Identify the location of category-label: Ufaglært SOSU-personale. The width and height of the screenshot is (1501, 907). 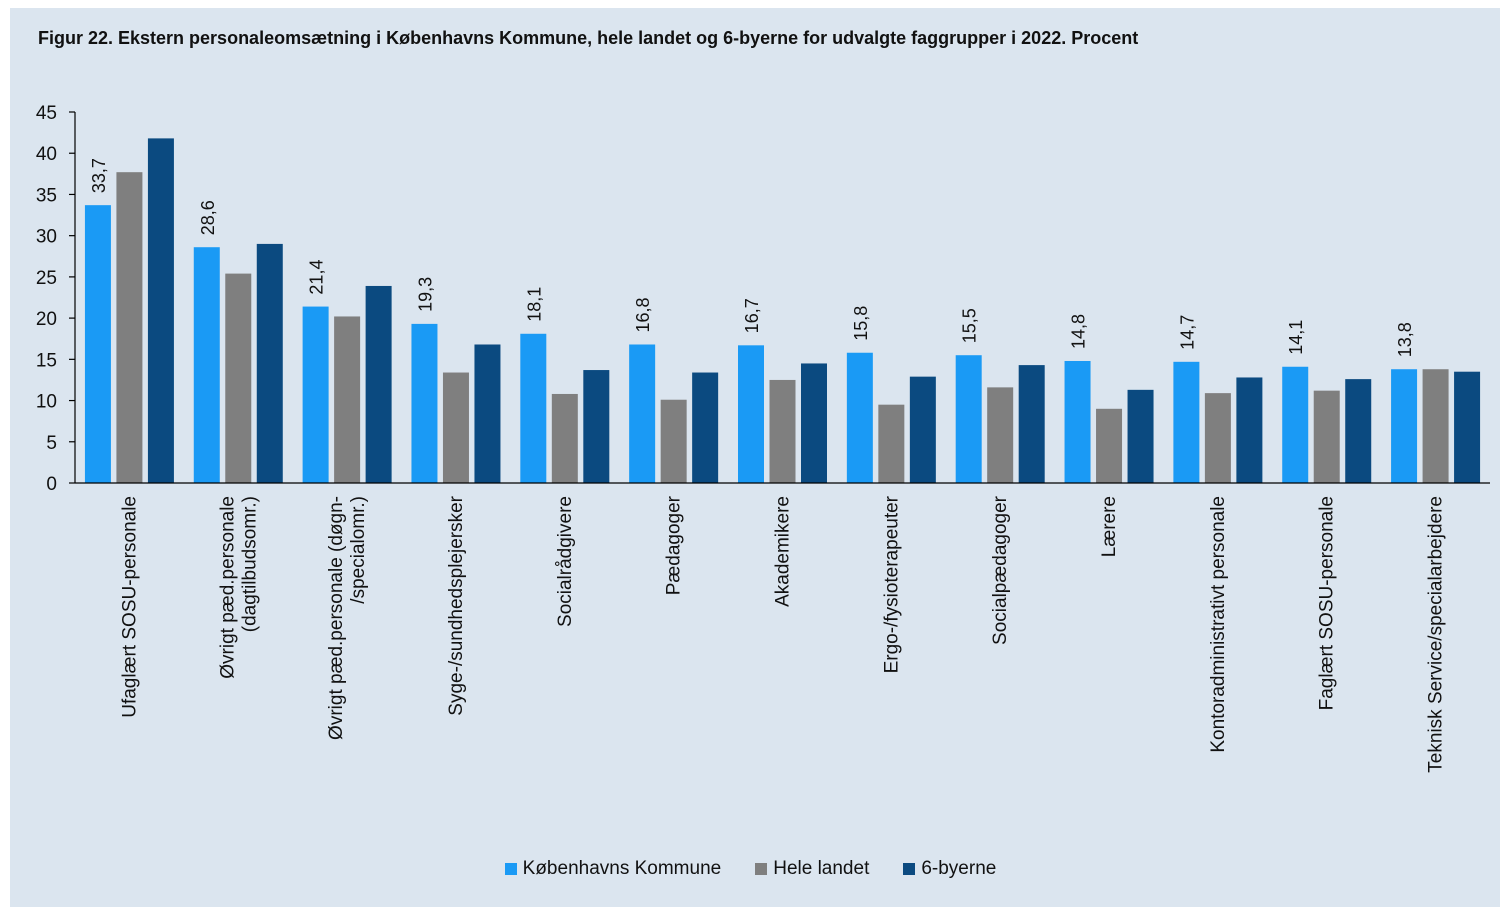
(129, 607).